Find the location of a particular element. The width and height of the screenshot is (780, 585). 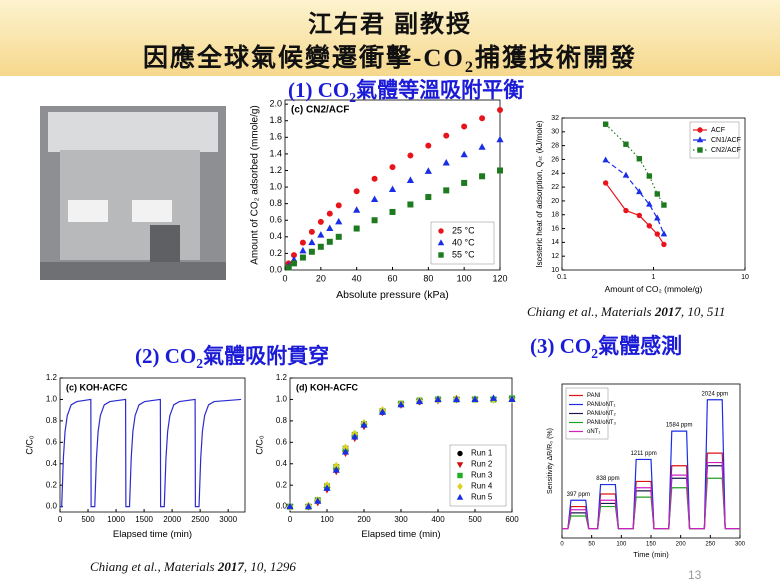

x-tick-label: 40 is located at coordinates (357, 278).